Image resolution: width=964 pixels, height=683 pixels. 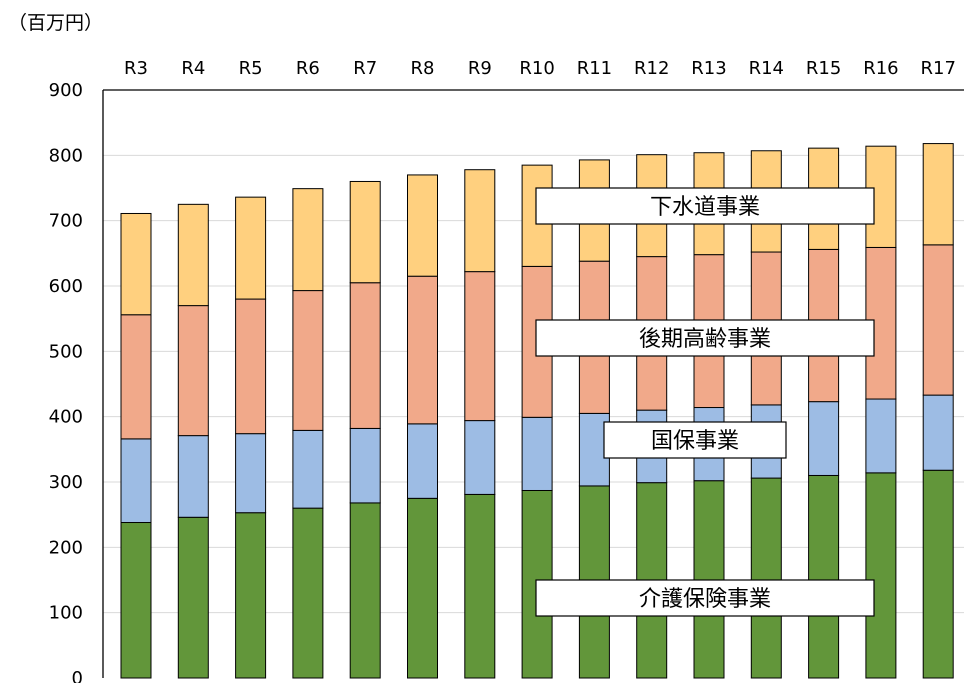 What do you see at coordinates (66, 90) in the screenshot?
I see `y-tick-label: 900` at bounding box center [66, 90].